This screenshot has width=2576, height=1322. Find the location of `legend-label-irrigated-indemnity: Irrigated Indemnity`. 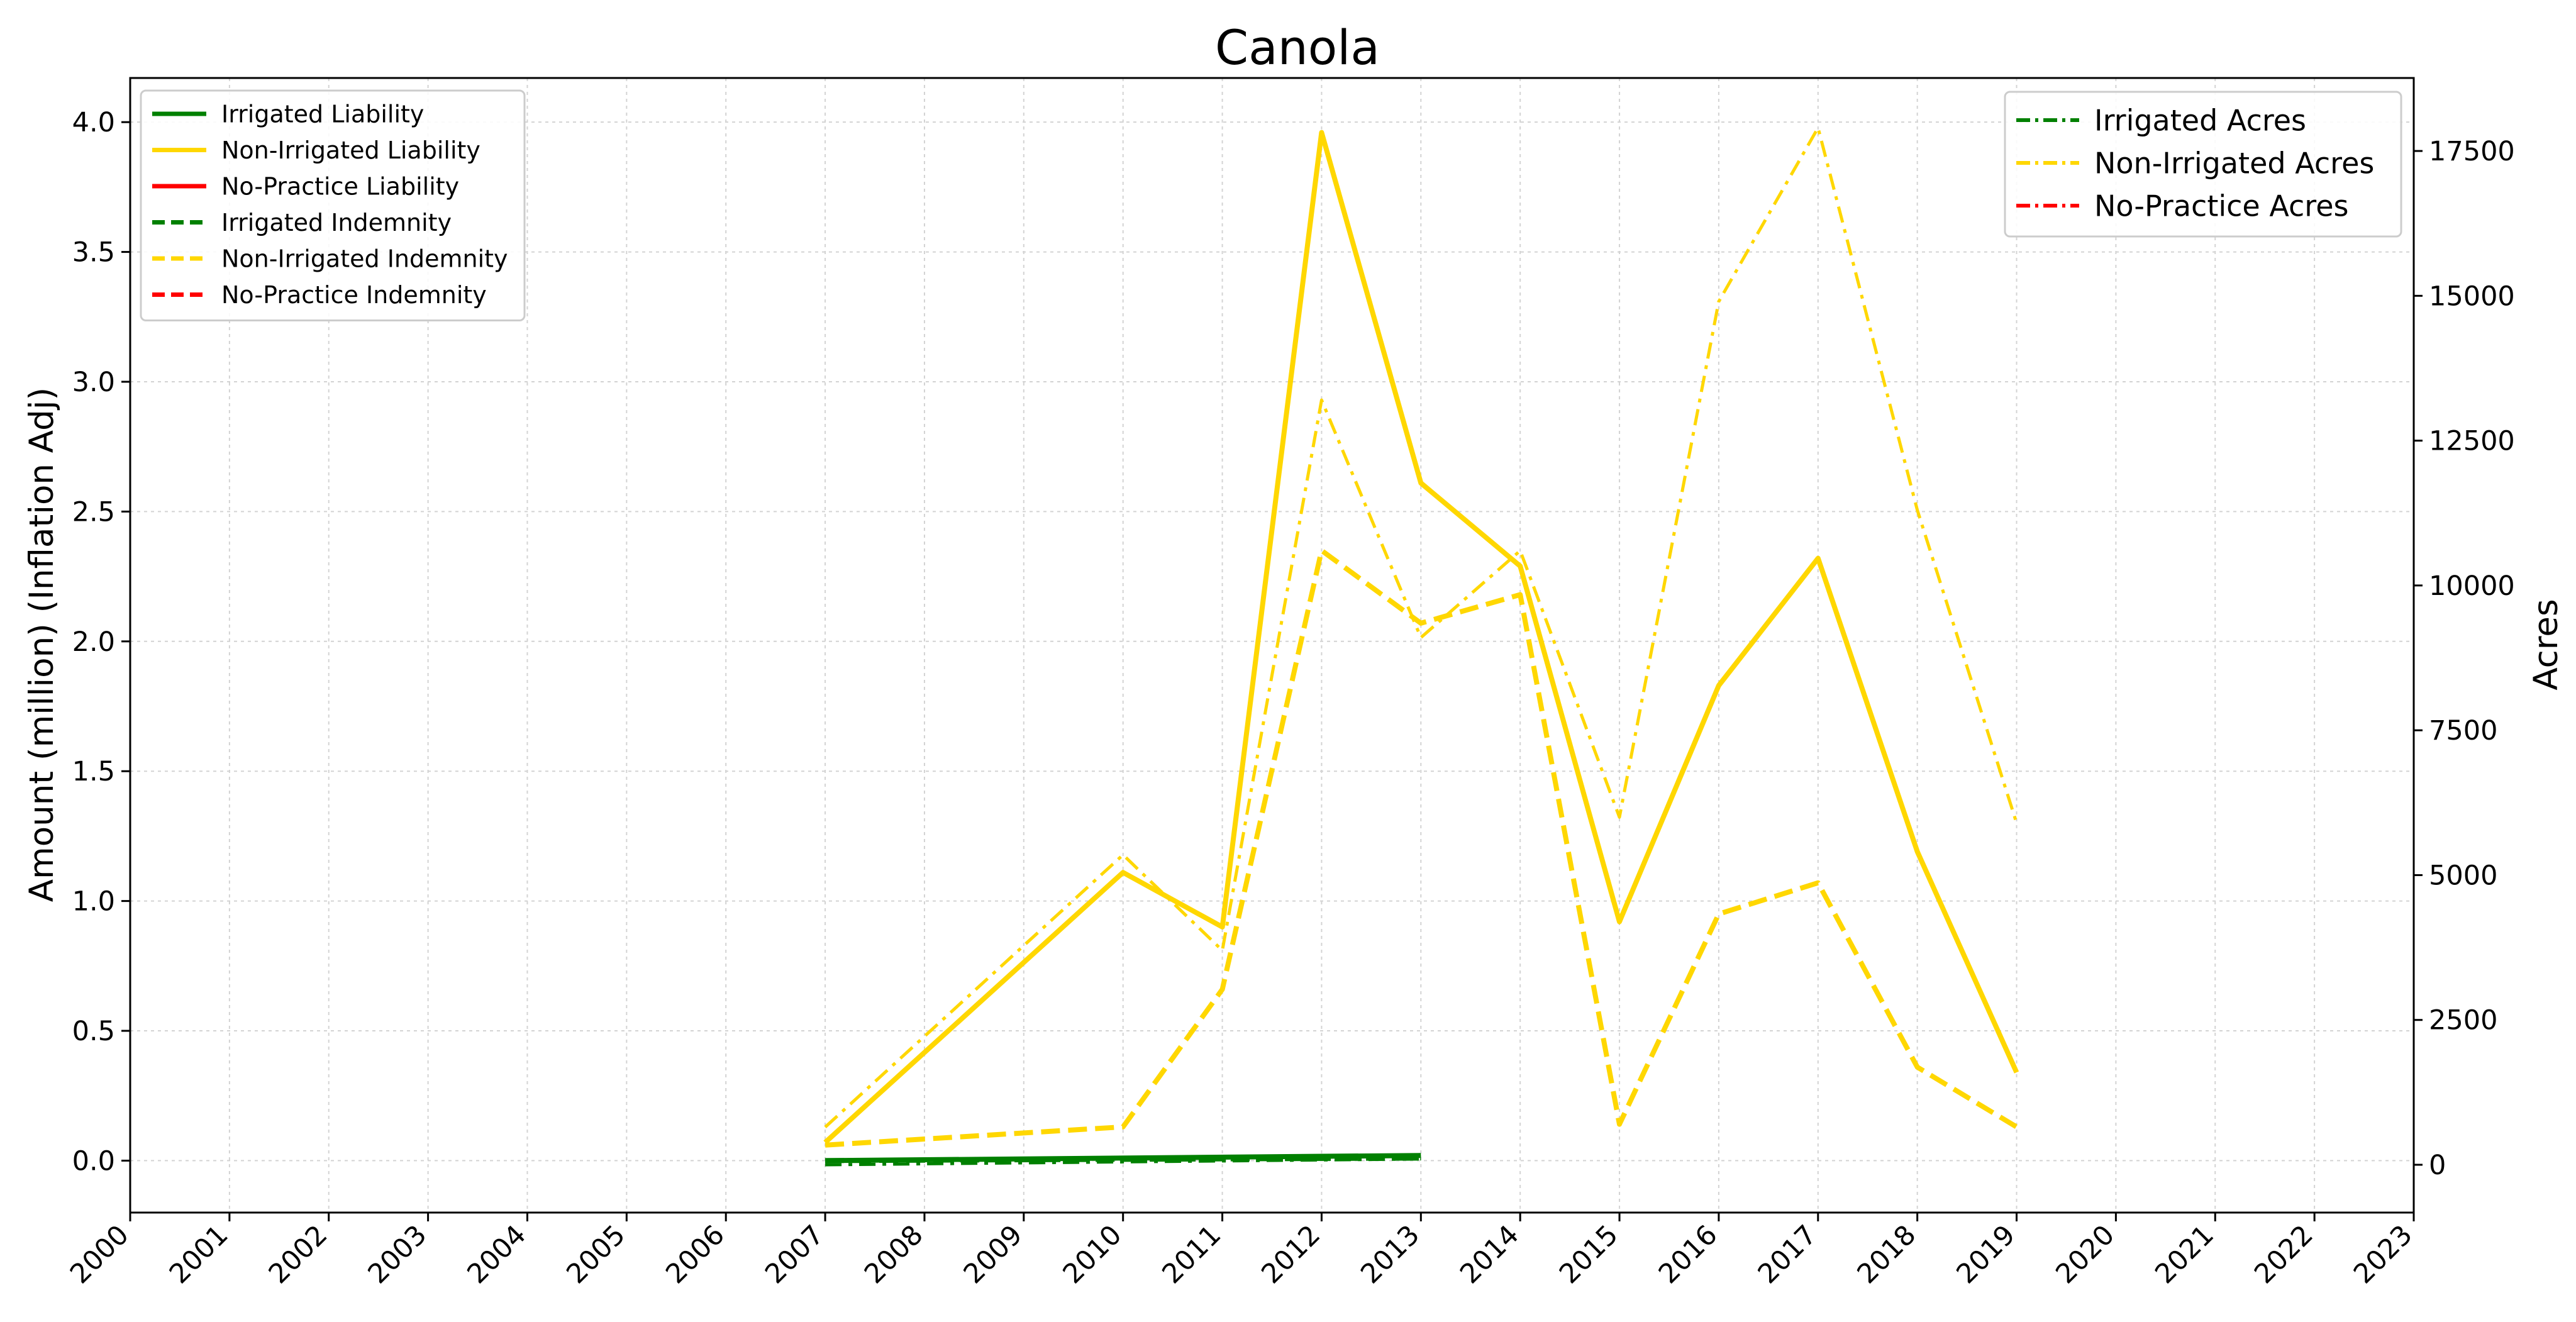

legend-label-irrigated-indemnity: Irrigated Indemnity is located at coordinates (336, 222).